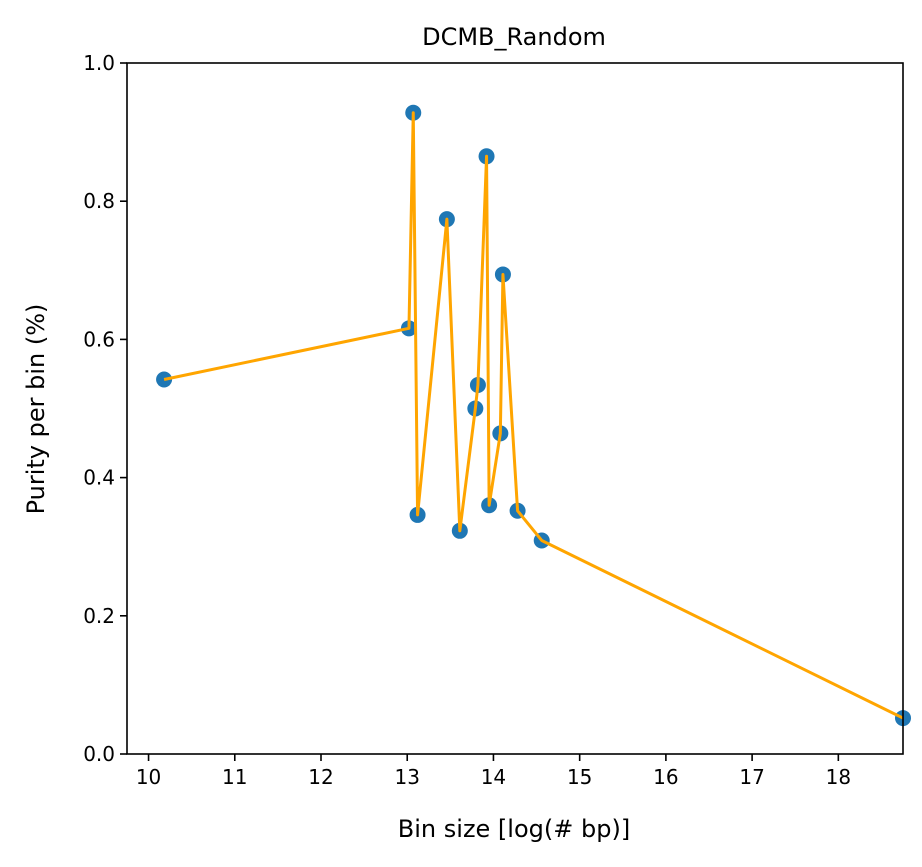  I want to click on x-axis: 10 11 12 13 14 15 16 17 18, so click(493, 771).